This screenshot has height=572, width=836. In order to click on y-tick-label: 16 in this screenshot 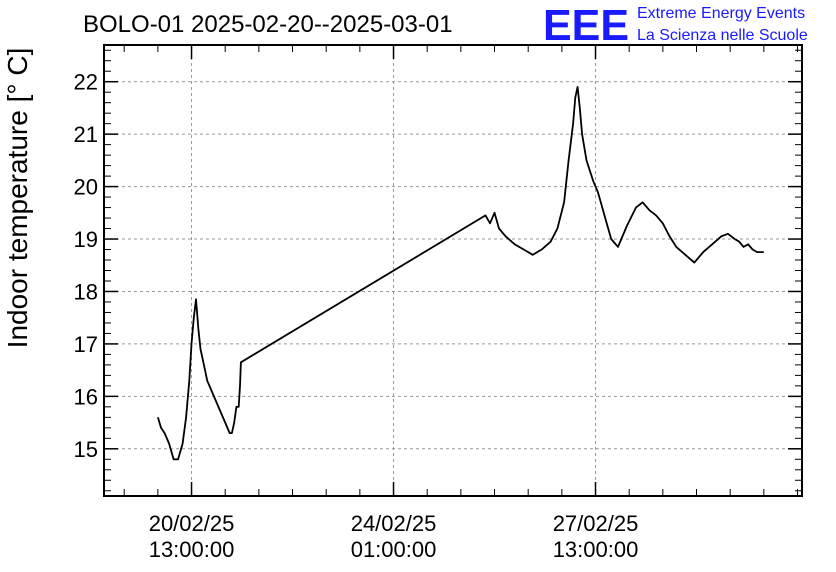, I will do `click(86, 396)`.